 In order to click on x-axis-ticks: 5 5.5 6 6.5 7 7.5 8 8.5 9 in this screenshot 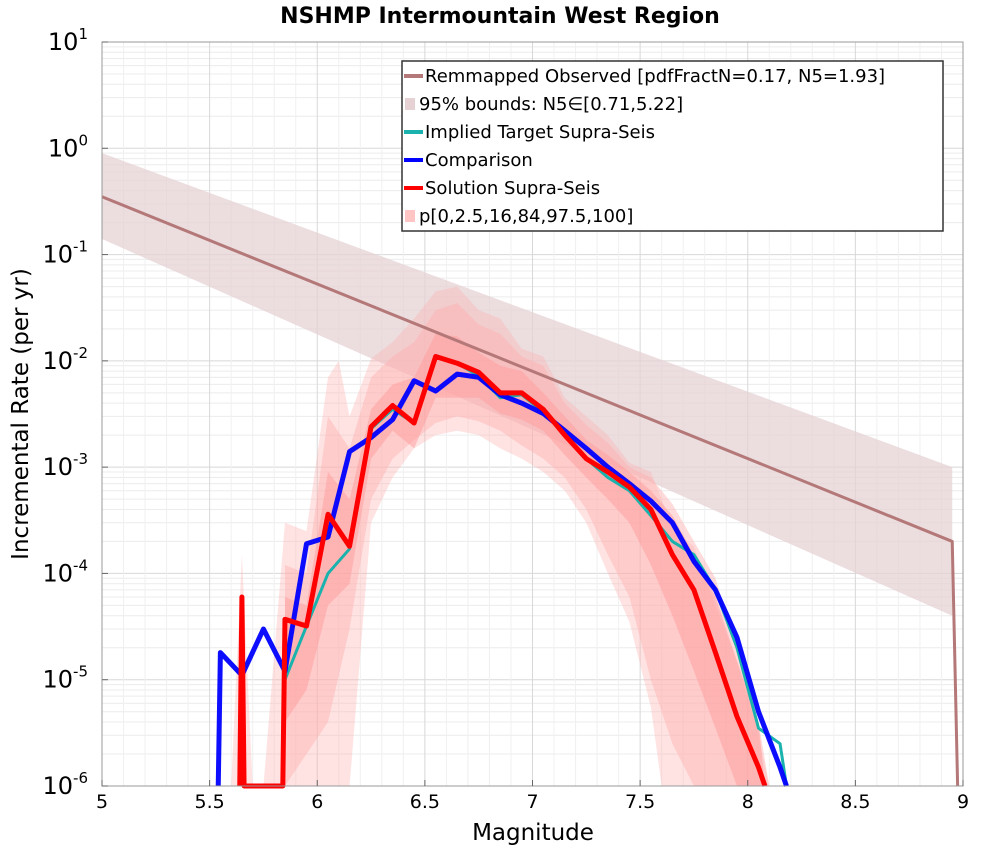, I will do `click(532, 796)`.